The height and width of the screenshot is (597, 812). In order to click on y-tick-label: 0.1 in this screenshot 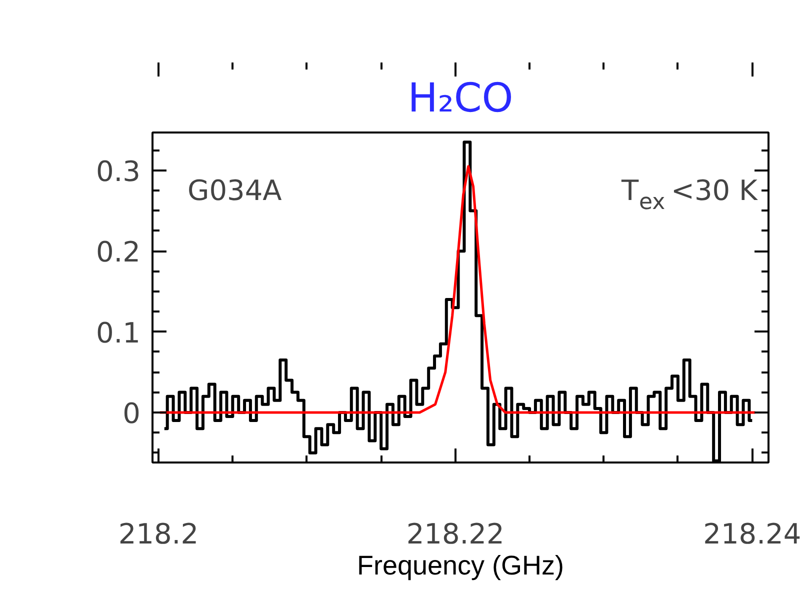, I will do `click(118, 333)`.